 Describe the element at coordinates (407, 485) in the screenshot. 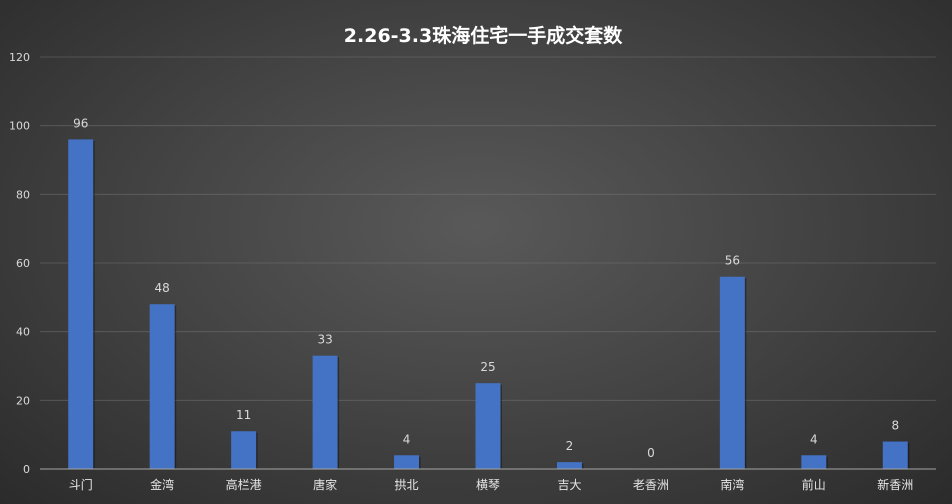

I see `x-tick-label: 拱北` at that location.